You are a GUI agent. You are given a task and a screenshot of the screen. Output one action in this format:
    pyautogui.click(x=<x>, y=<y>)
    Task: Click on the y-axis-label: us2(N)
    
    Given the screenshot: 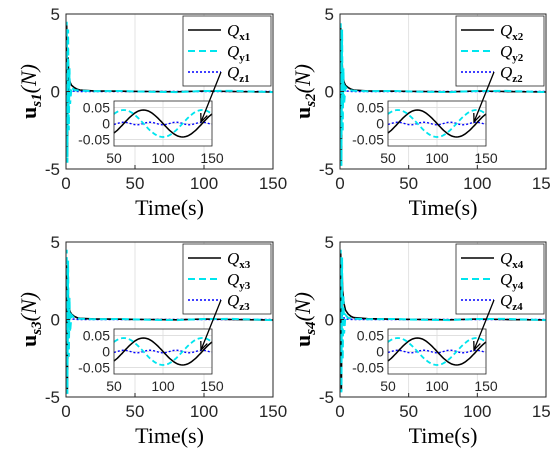 What is the action you would take?
    pyautogui.click(x=304, y=91)
    